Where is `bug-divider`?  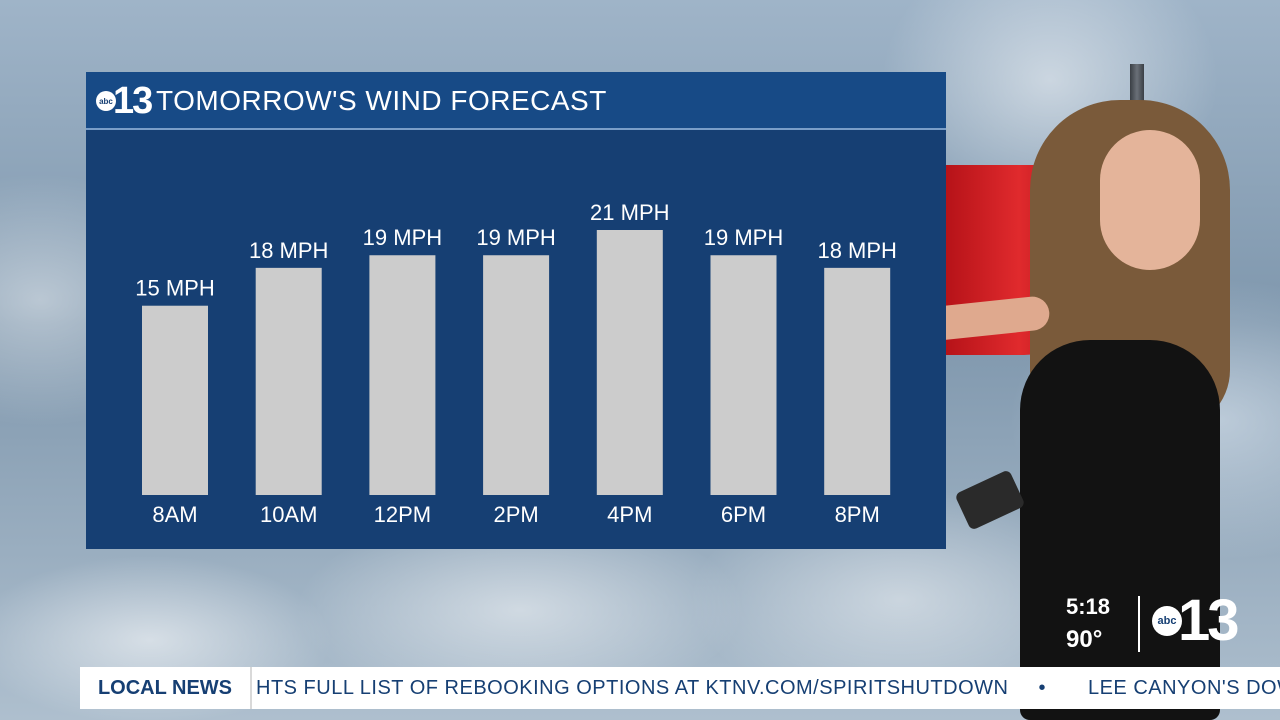
bug-divider is located at coordinates (1139, 624).